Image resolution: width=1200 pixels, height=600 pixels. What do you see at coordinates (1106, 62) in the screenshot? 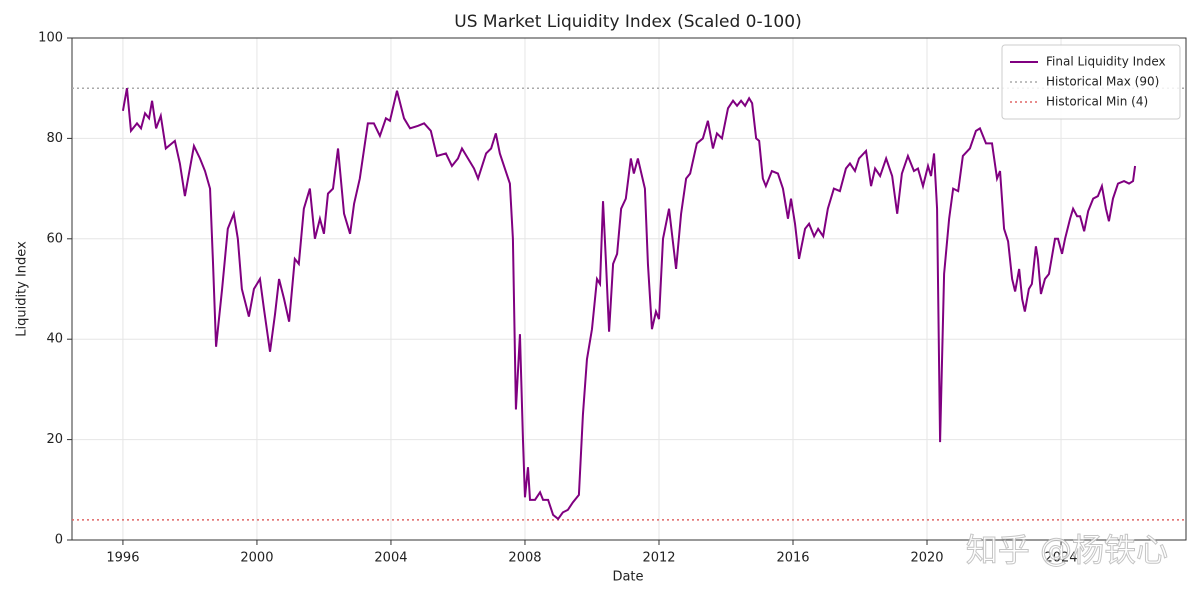
I see `legend-label: Final Liquidity Index` at bounding box center [1106, 62].